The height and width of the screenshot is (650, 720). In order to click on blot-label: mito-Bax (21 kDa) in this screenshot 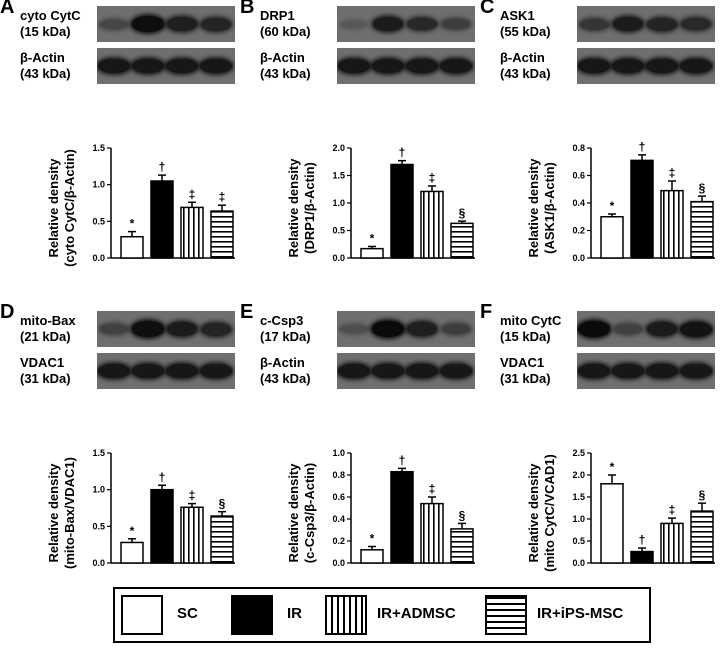, I will do `click(48, 329)`.